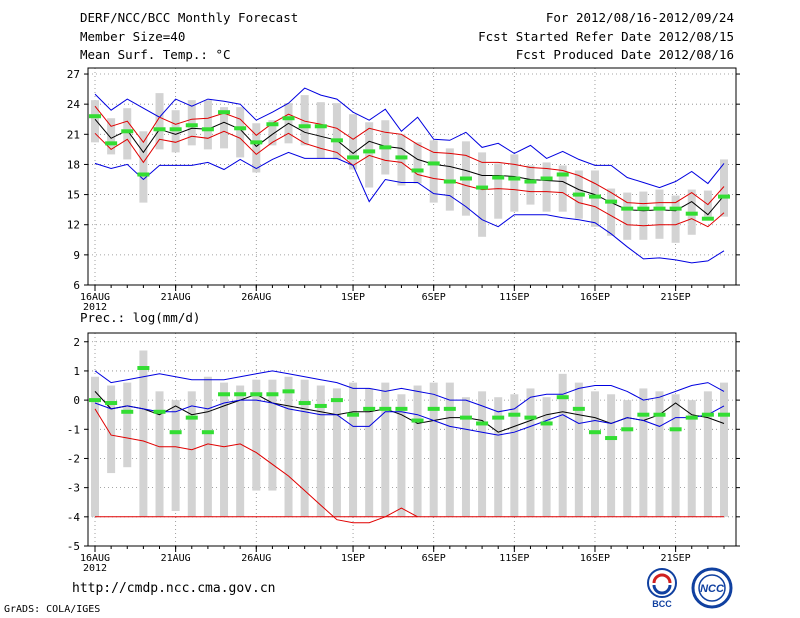 The height and width of the screenshot is (618, 800). Describe the element at coordinates (73, 164) in the screenshot. I see `temperature-ytick-label: 18` at that location.